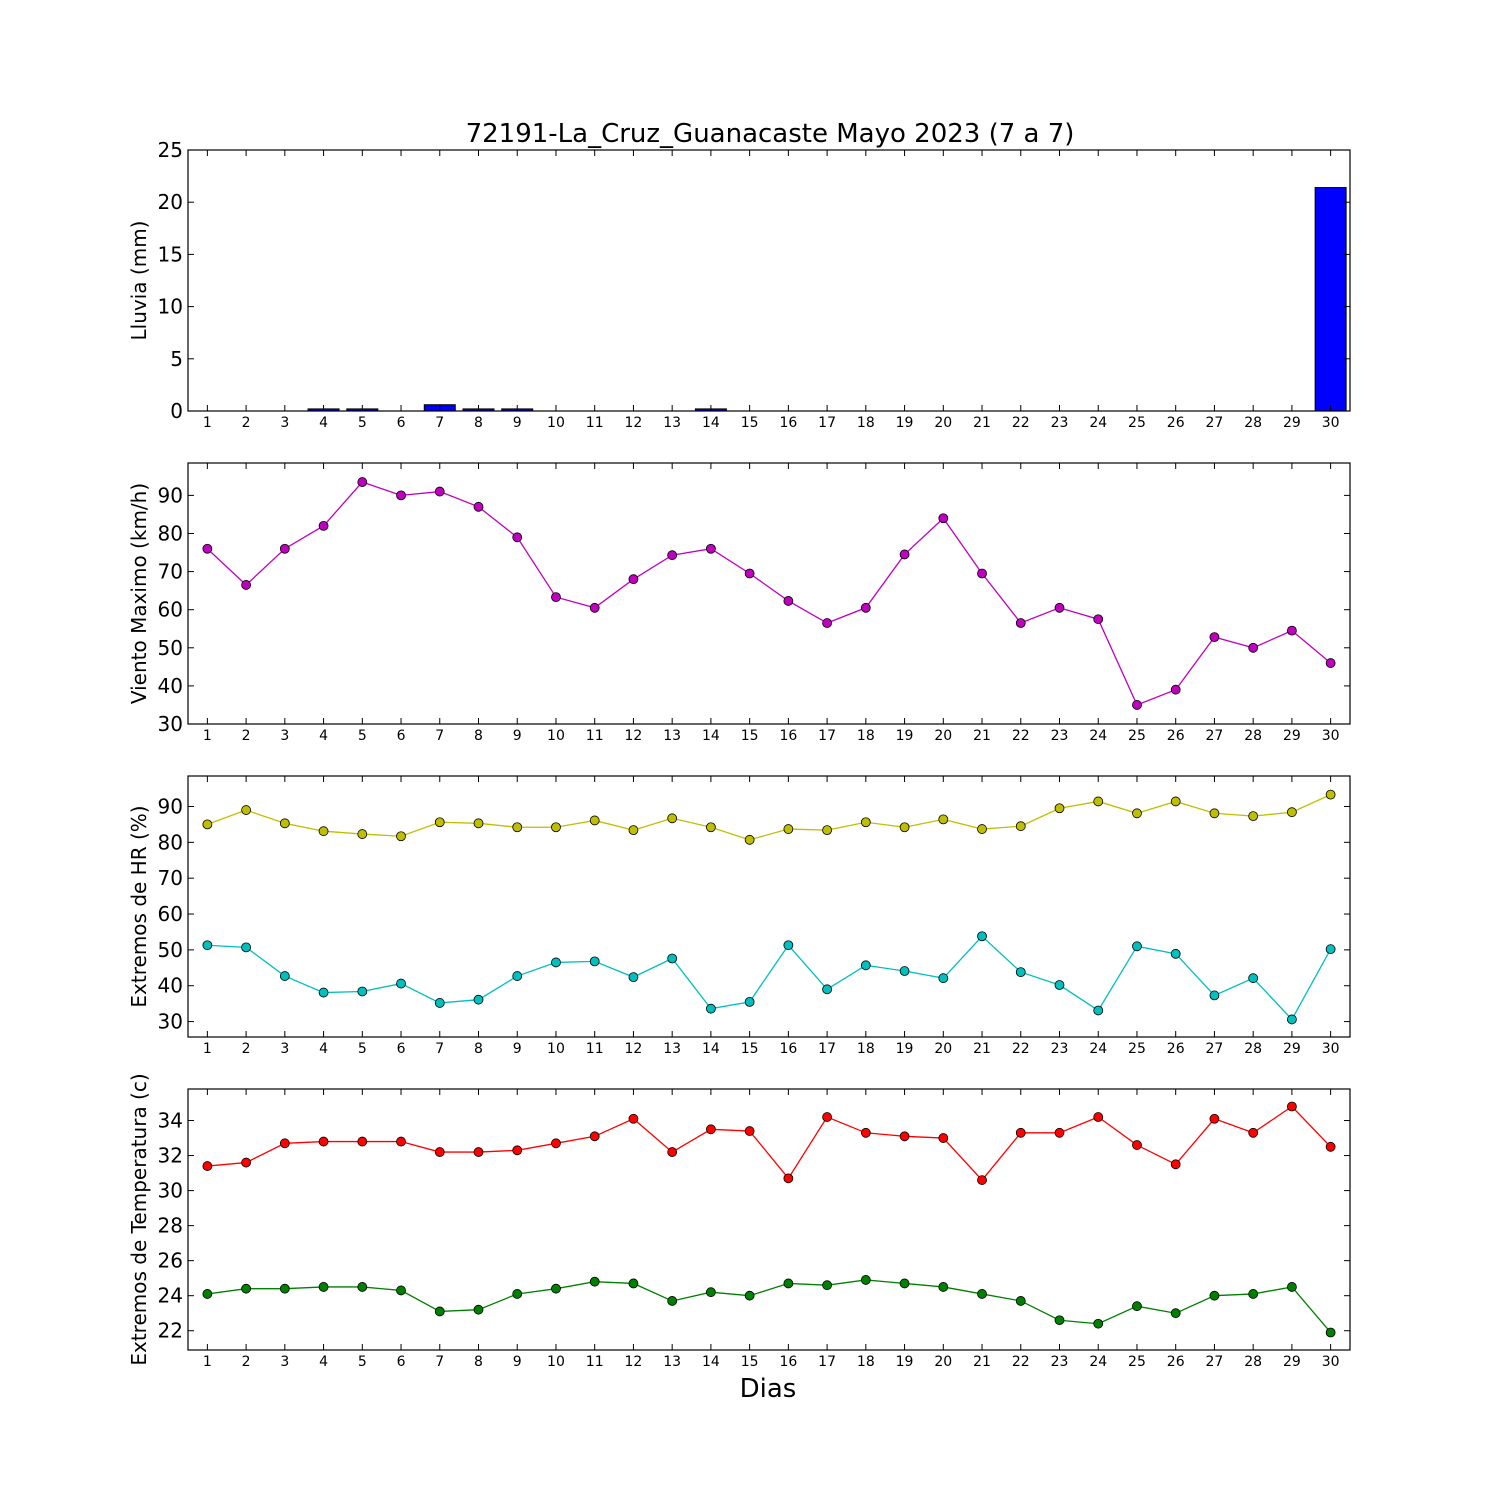 The image size is (1500, 1500). Describe the element at coordinates (246, 1049) in the screenshot. I see `humidity-xtick-label: 2` at that location.